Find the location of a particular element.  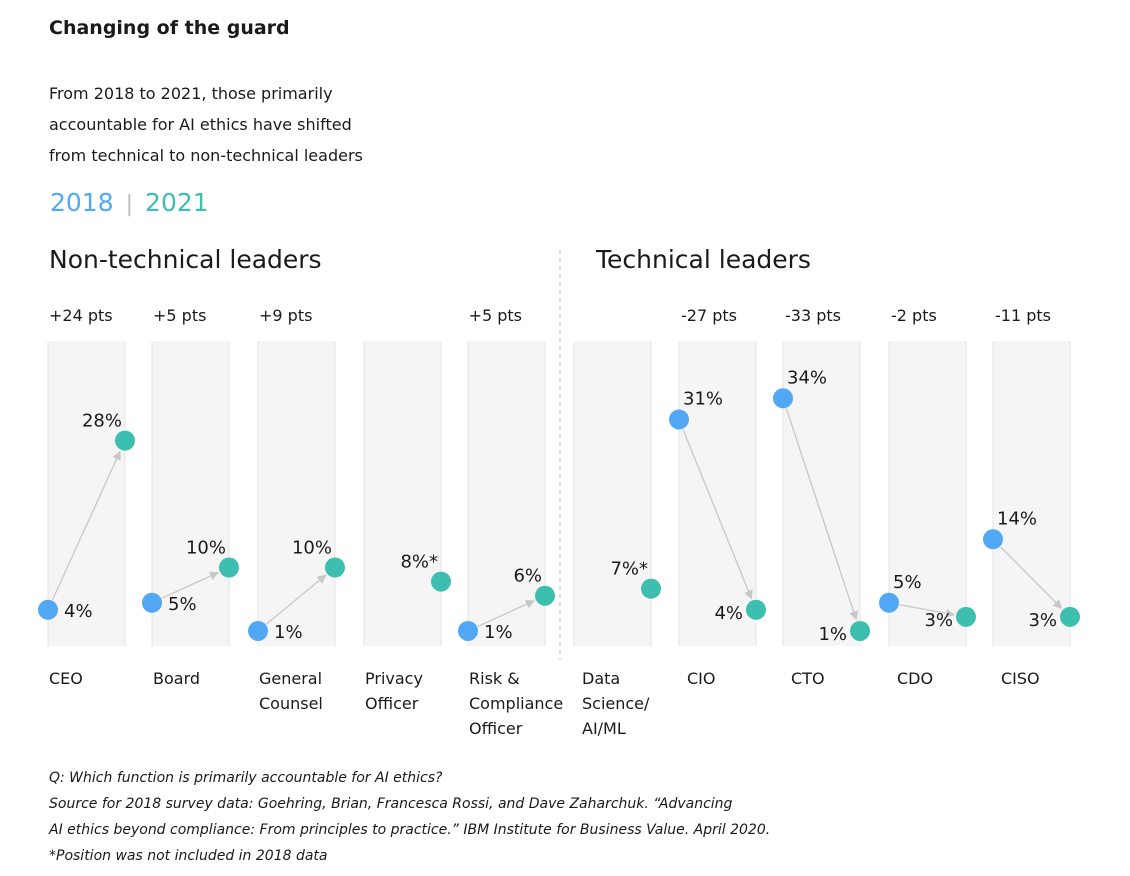

subtitle-line: from technical to non-technical leaders is located at coordinates (206, 155).